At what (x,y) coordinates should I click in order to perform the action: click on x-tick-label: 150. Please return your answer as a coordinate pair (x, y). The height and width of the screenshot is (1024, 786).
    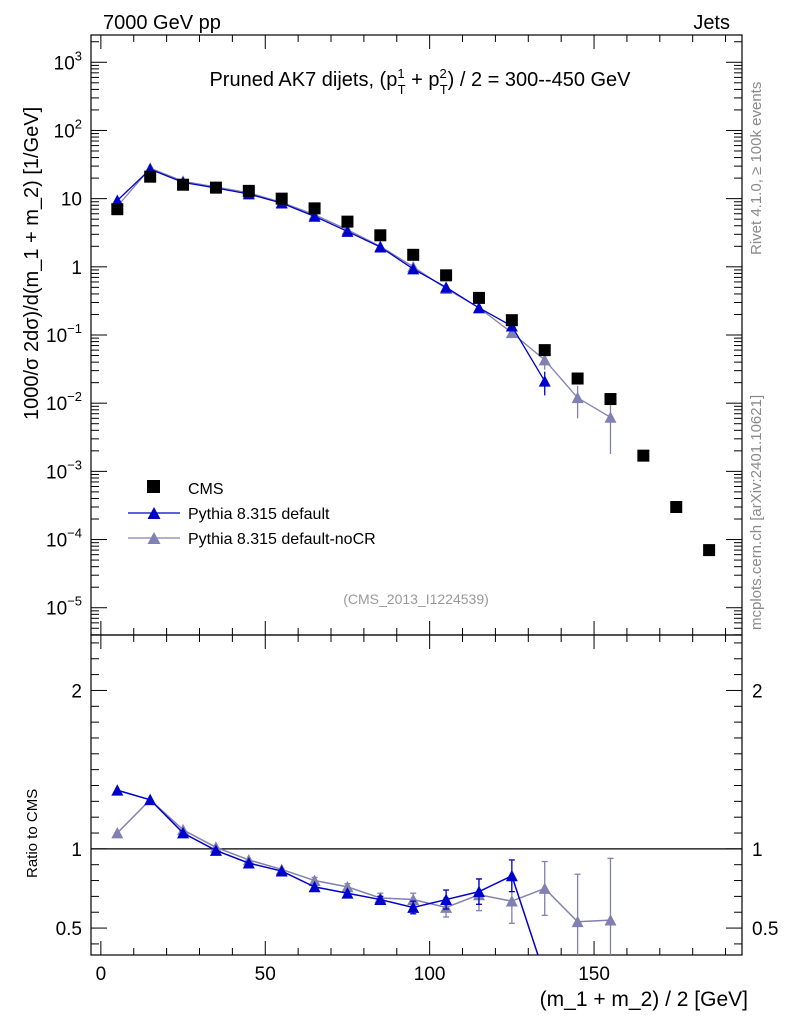
    Looking at the image, I should click on (594, 974).